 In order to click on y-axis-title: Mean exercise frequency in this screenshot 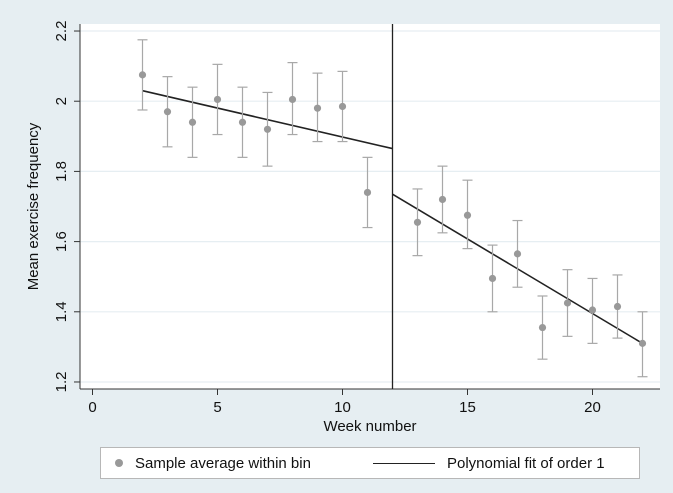, I will do `click(33, 206)`.